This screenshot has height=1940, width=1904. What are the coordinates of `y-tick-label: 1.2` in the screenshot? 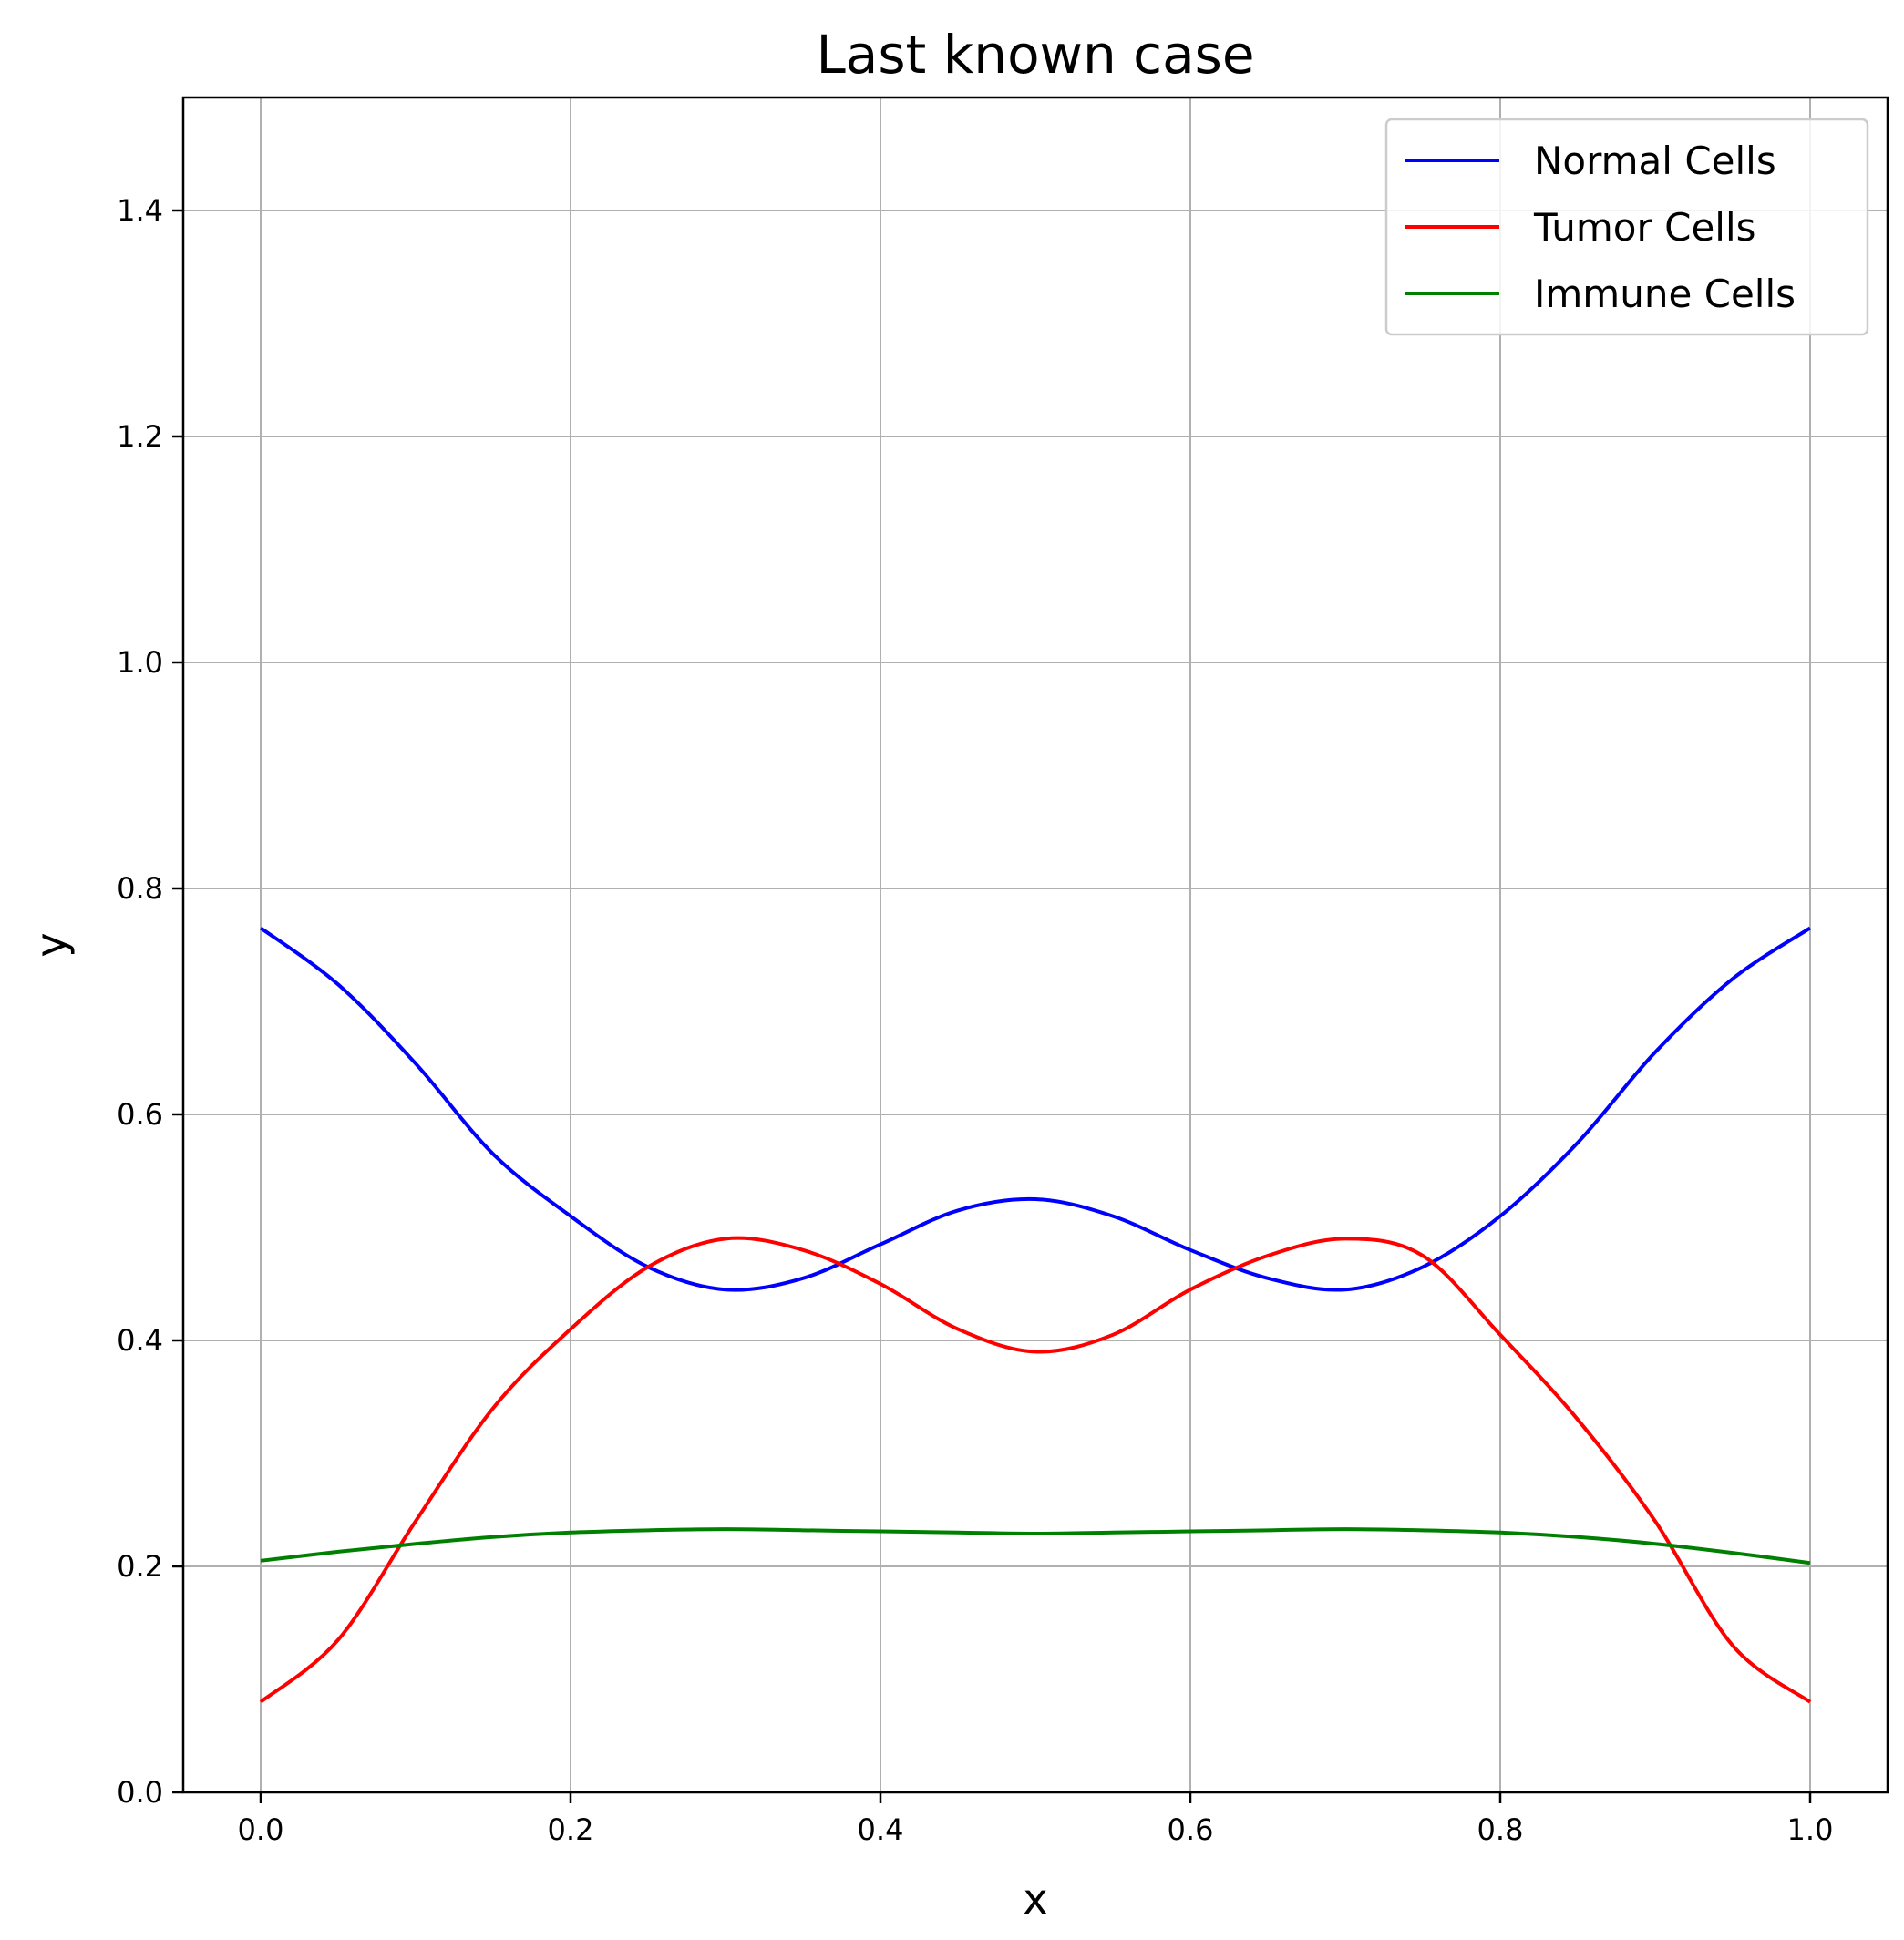 It's located at (140, 436).